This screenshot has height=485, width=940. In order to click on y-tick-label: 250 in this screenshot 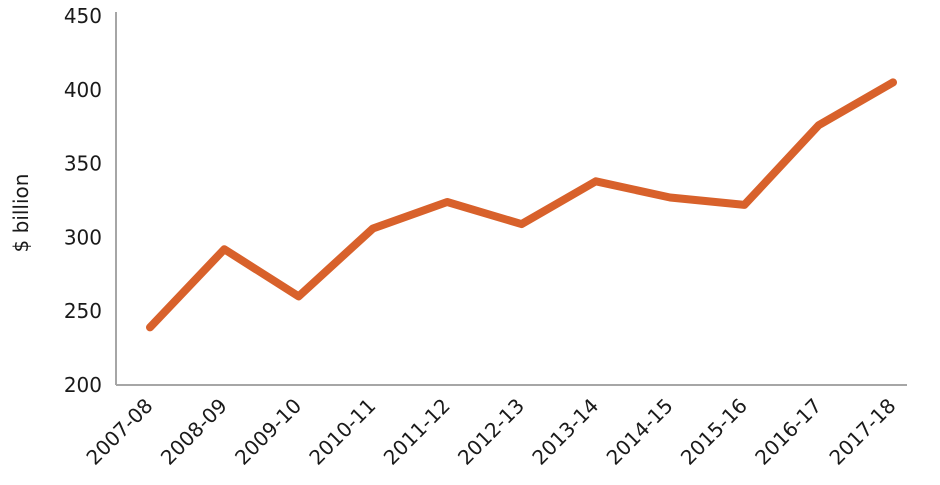, I will do `click(83, 311)`.